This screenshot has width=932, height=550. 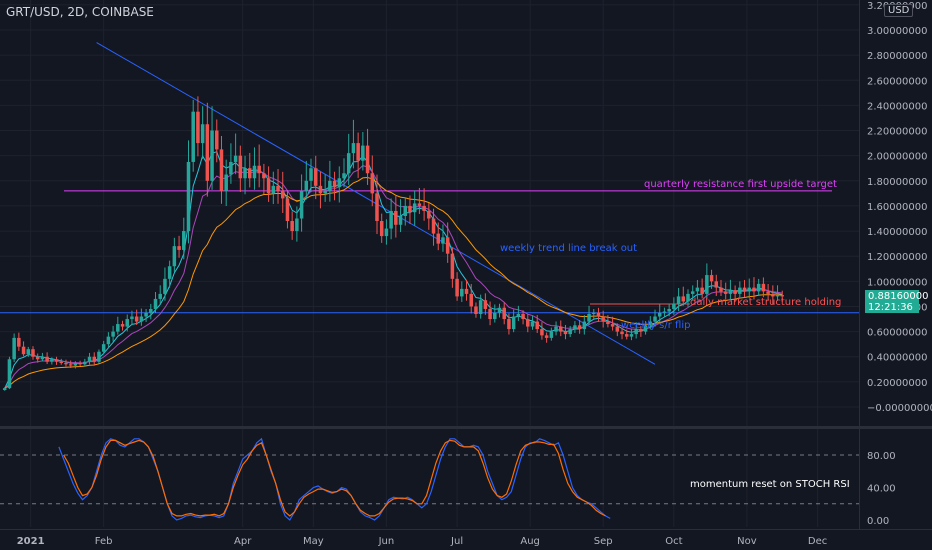 I want to click on price-tick-label: 2.00000000, so click(x=897, y=157).